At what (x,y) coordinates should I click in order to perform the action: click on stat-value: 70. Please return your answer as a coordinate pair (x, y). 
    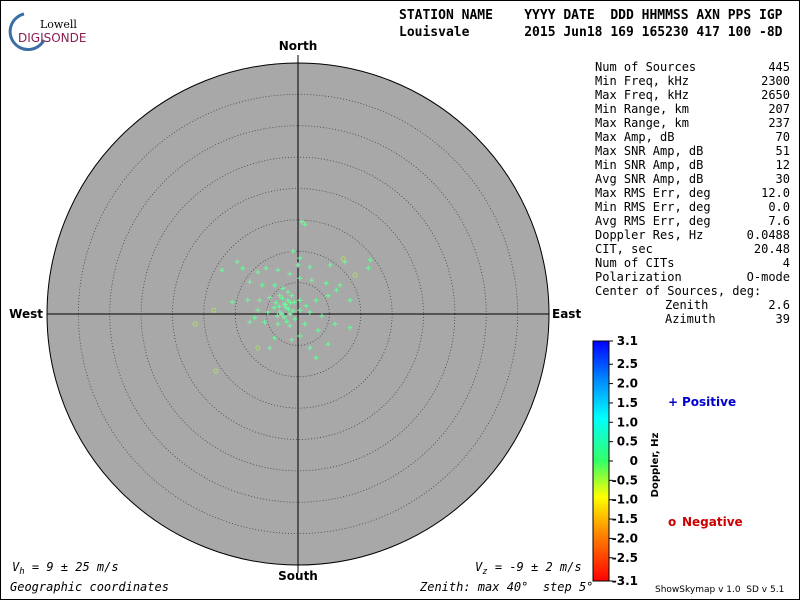
    Looking at the image, I should click on (783, 137).